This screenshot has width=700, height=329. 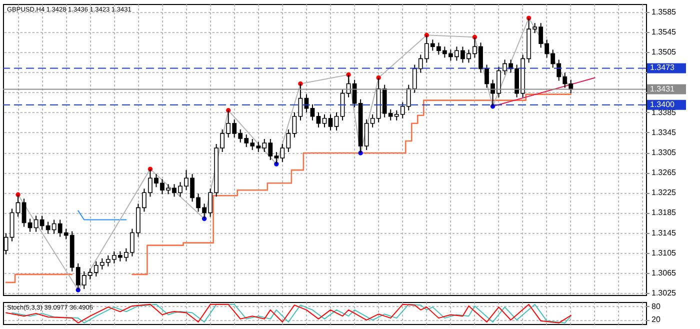 I want to click on y-tick-label: 1.3385, so click(x=664, y=112).